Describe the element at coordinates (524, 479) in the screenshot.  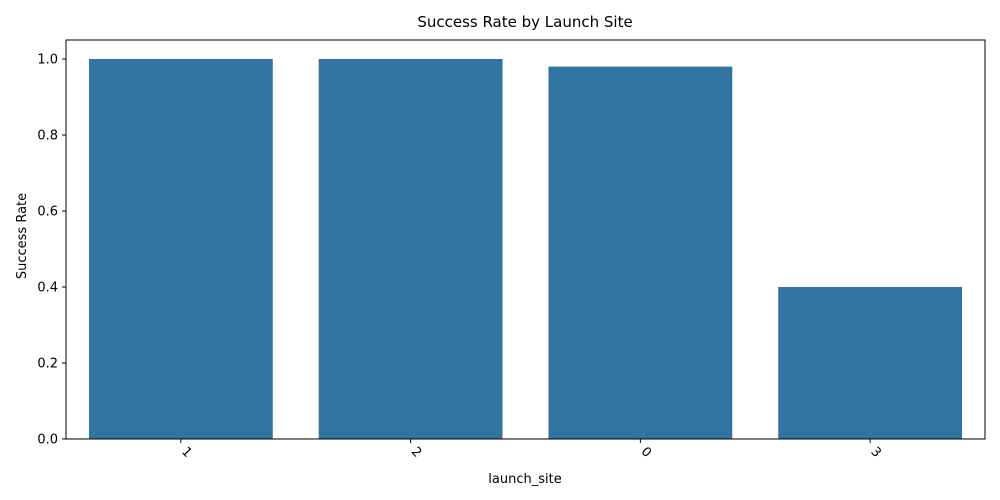
I see `x-axis-label: launch_site` at that location.